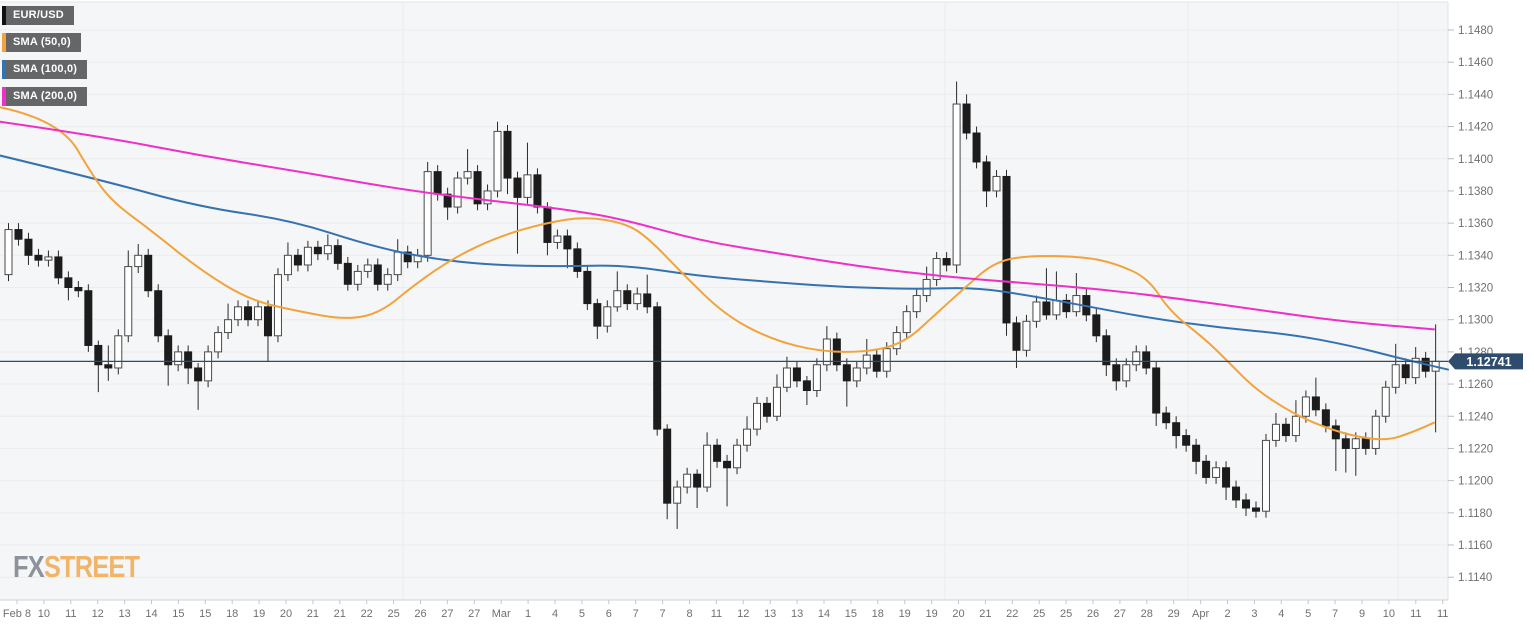 The height and width of the screenshot is (626, 1534). What do you see at coordinates (1475, 128) in the screenshot?
I see `svg-text: 1.1420` at bounding box center [1475, 128].